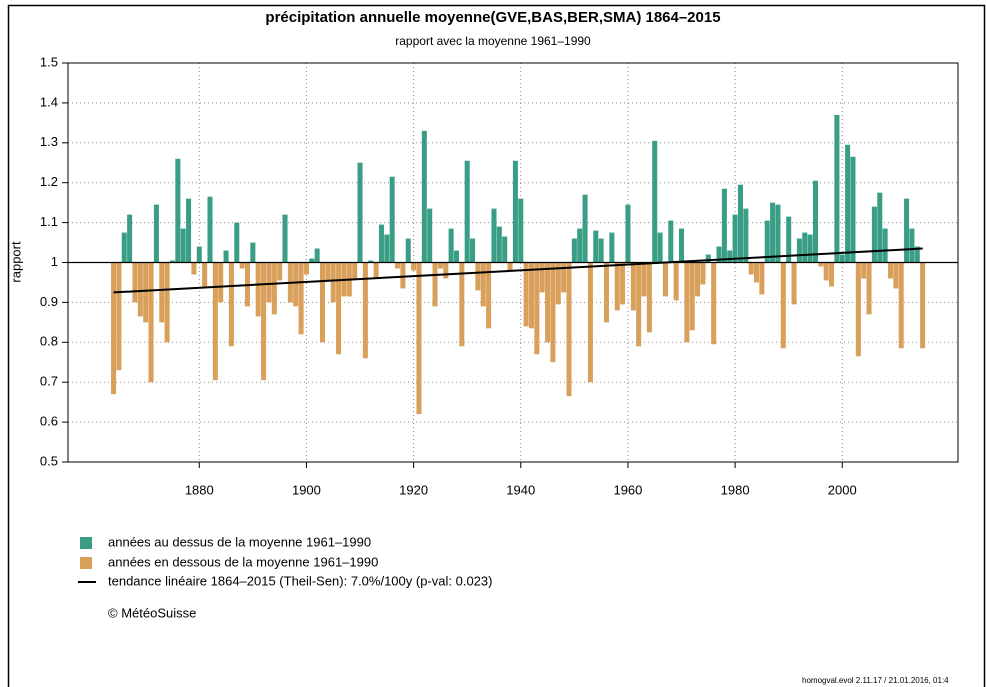 This screenshot has height=687, width=986. What do you see at coordinates (86, 543) in the screenshot?
I see `legend-swatch` at bounding box center [86, 543].